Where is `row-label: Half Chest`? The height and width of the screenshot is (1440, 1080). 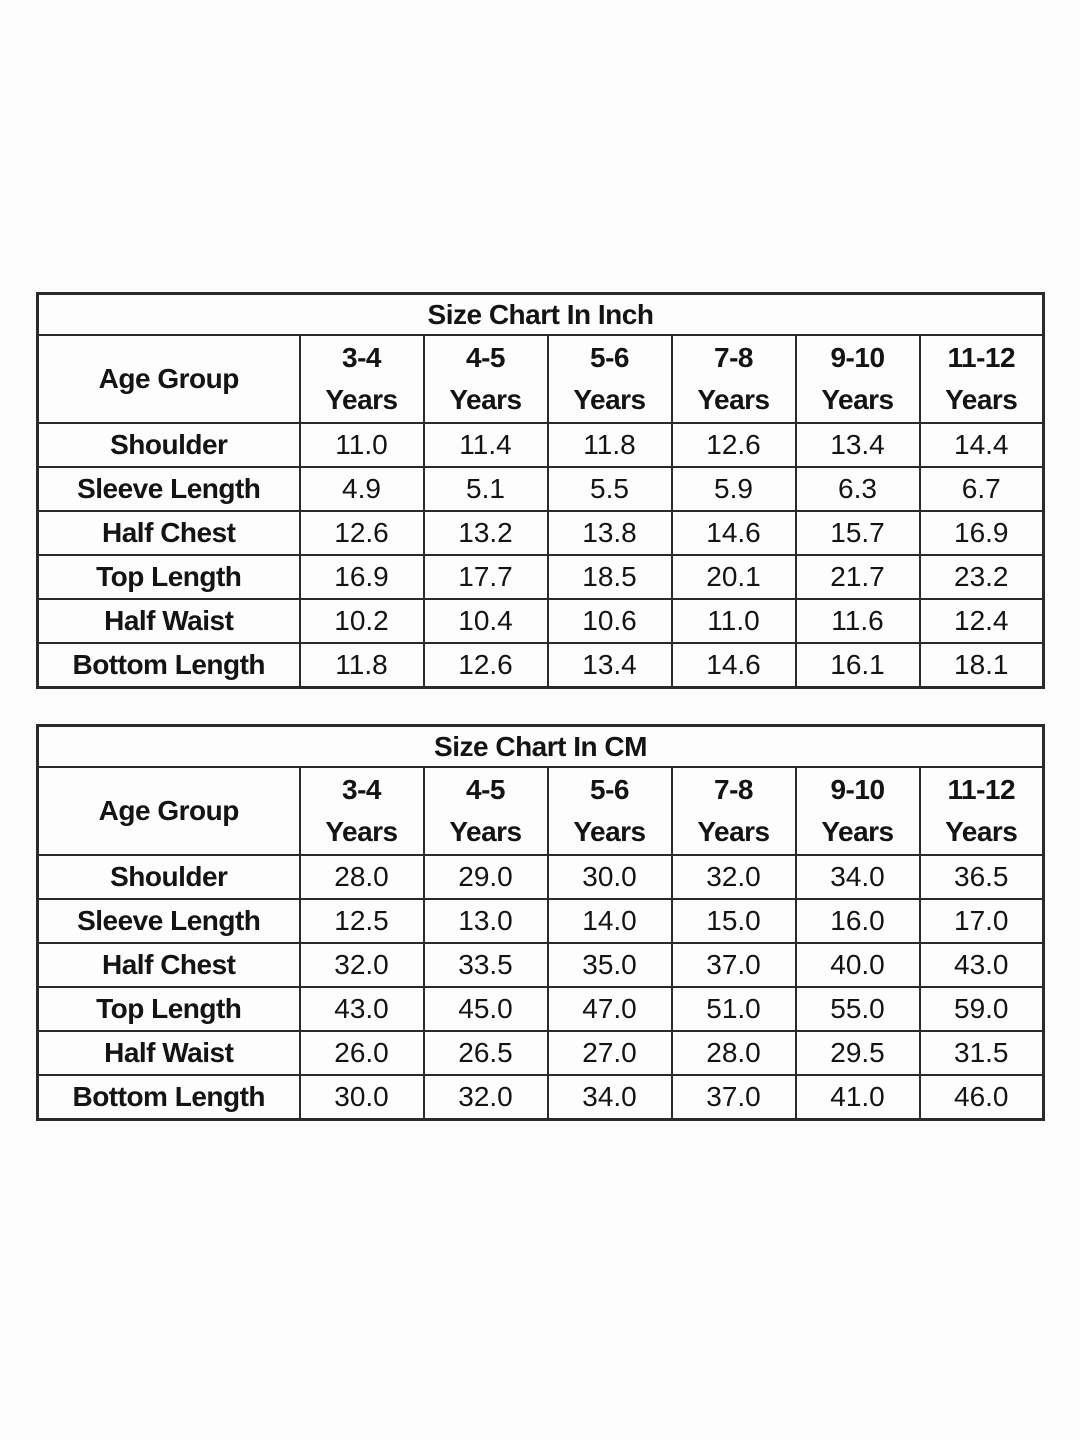 row-label: Half Chest is located at coordinates (168, 965).